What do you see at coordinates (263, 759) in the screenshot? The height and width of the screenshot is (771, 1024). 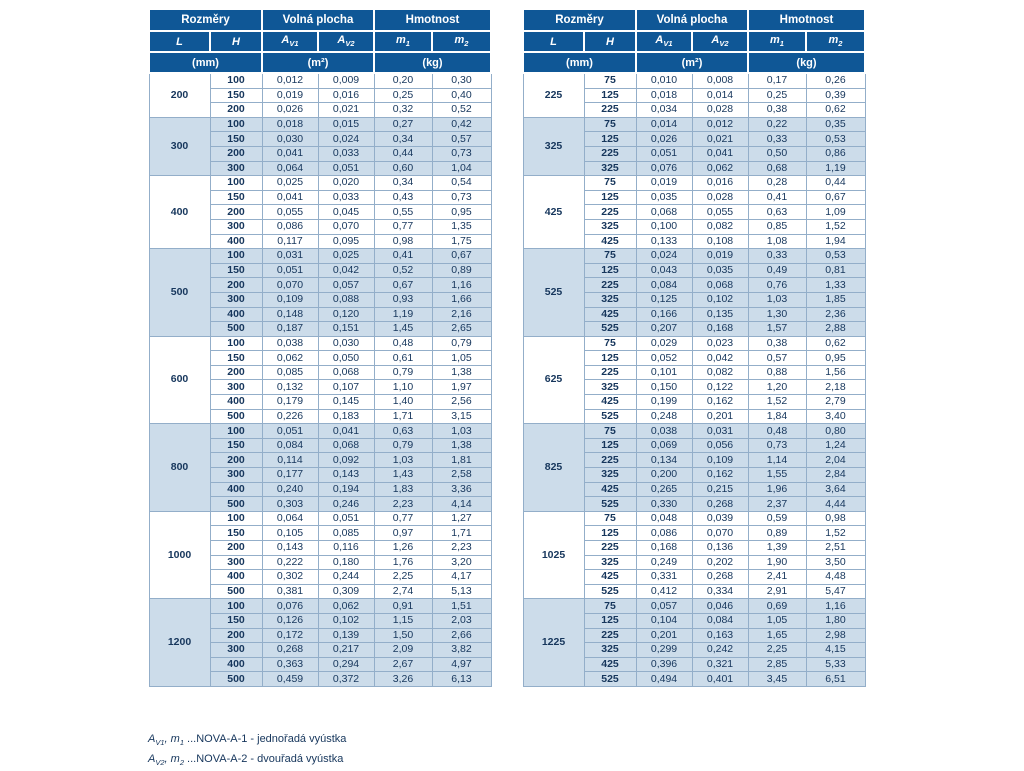 I see `footnote-segment: ...NOVA-A-2 - dvouřadá vyústka` at bounding box center [263, 759].